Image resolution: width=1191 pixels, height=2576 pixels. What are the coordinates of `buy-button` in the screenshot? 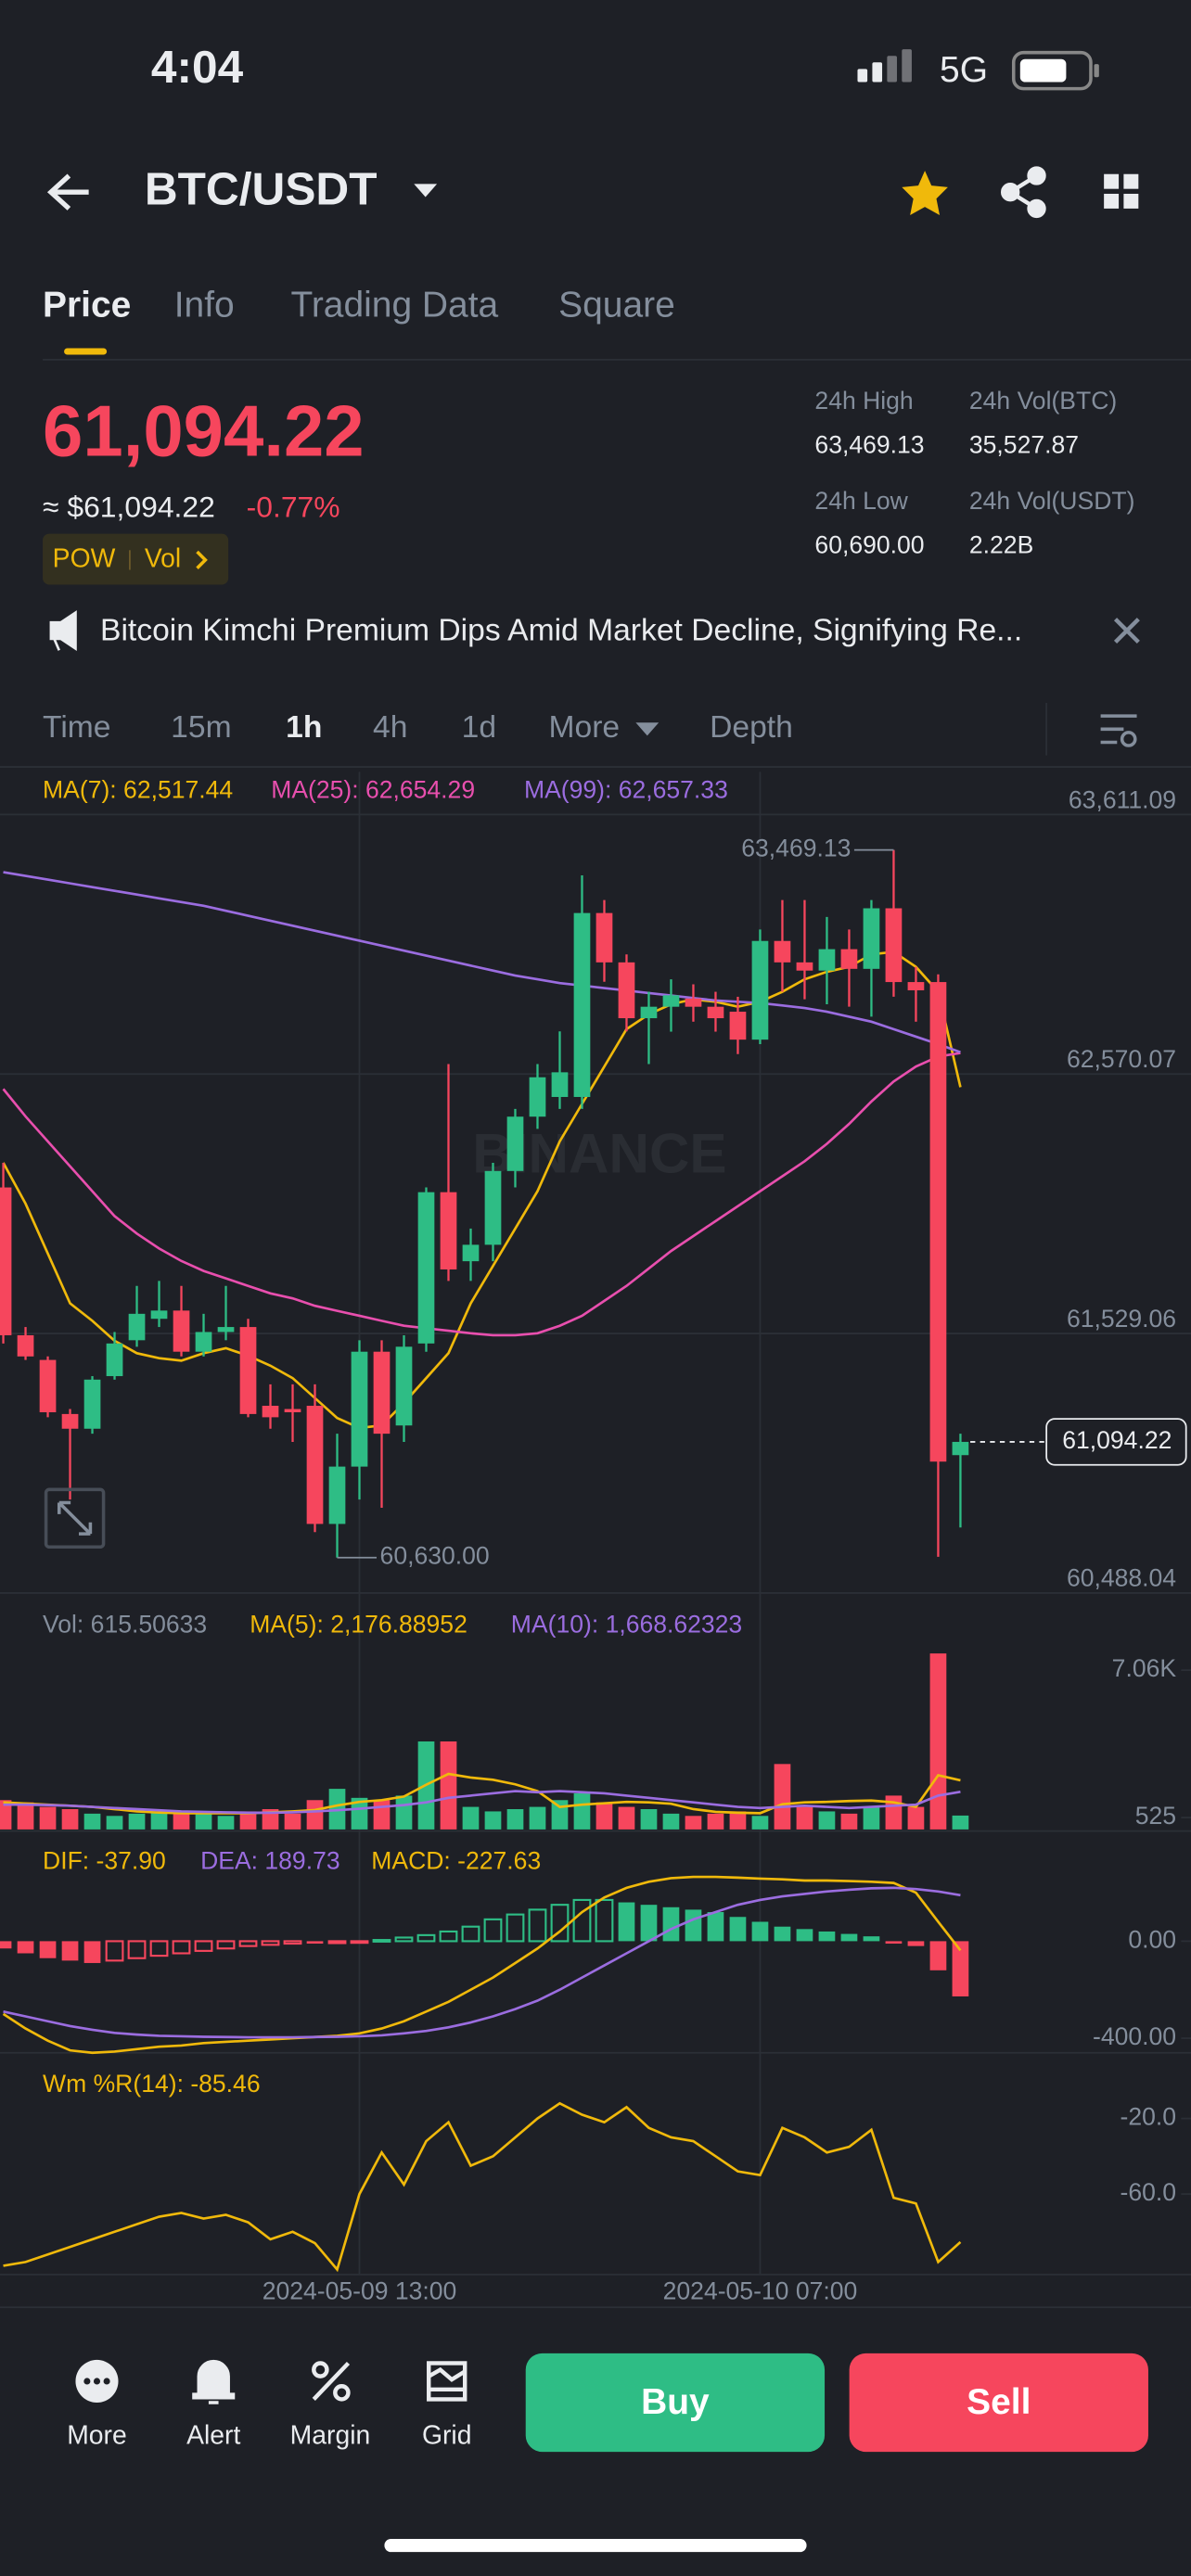 It's located at (675, 2403).